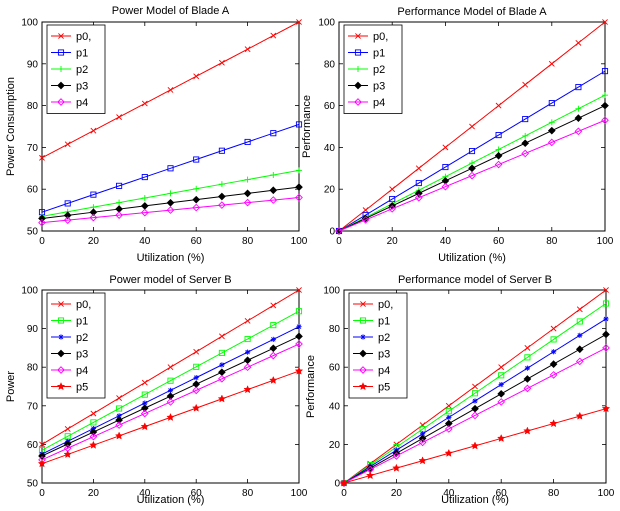 This screenshot has width=620, height=511. Describe the element at coordinates (311, 386) in the screenshot. I see `y-axis-label: Performance` at that location.